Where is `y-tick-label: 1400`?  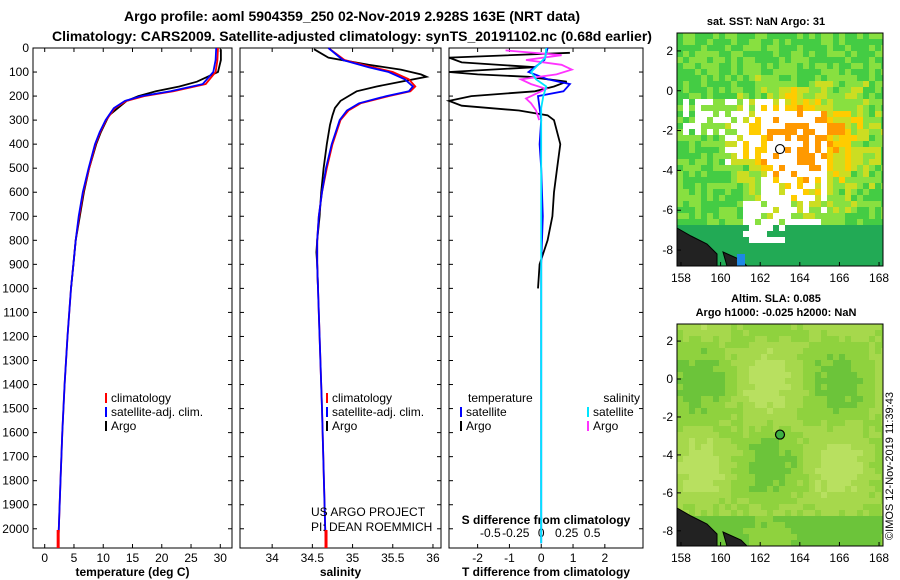 y-tick-label: 1400 is located at coordinates (15, 385).